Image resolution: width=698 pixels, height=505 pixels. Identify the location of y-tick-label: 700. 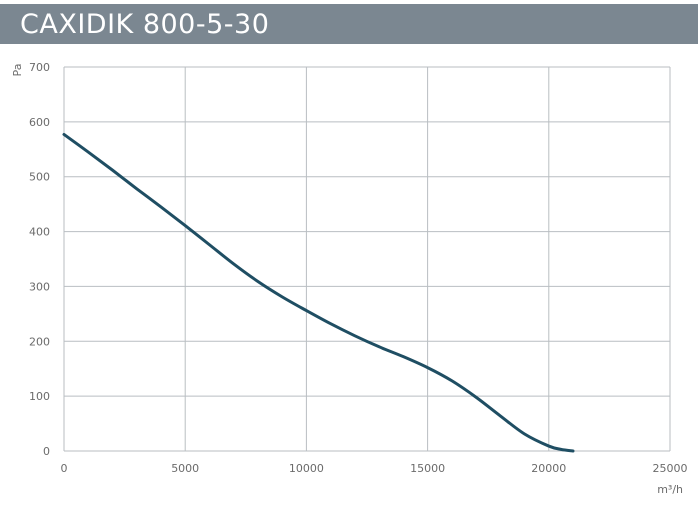
(39, 67).